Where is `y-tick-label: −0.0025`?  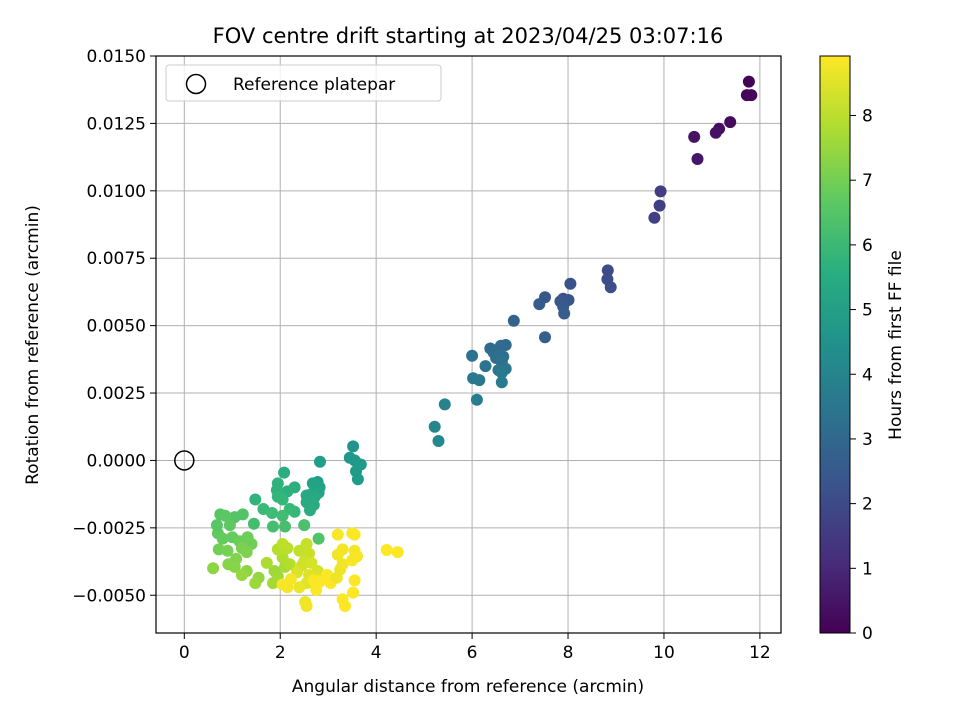
y-tick-label: −0.0025 is located at coordinates (109, 529).